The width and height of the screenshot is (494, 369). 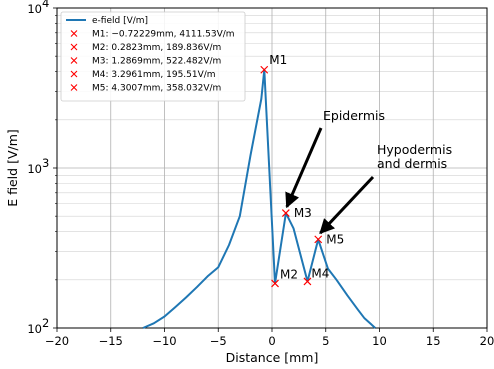 What do you see at coordinates (163, 35) in the screenshot?
I see `legend-entry-marker: M1: −0.72229mm, 4111.53V/m` at bounding box center [163, 35].